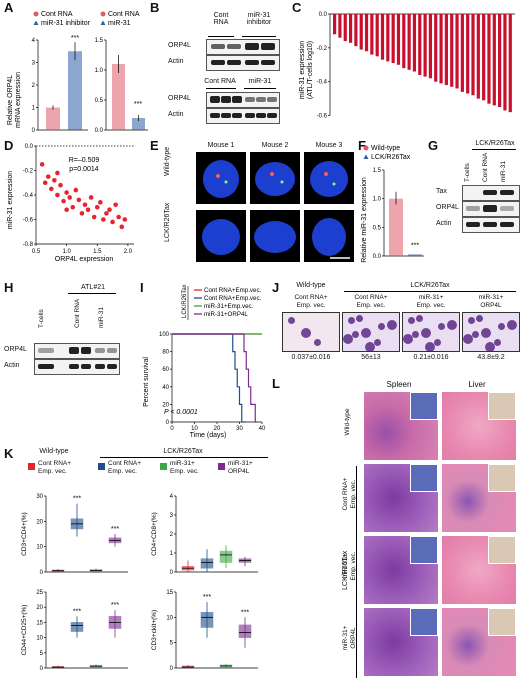 The width and height of the screenshot is (520, 683). I want to click on j-col-label-3: miR-31+ ORP4L, so click(491, 301).